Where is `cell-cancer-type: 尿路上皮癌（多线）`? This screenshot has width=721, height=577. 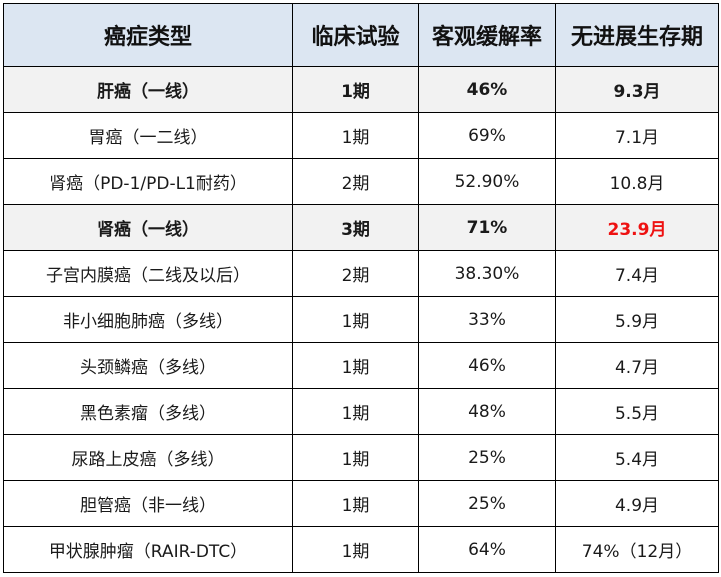 cell-cancer-type: 尿路上皮癌（多线） is located at coordinates (148, 457).